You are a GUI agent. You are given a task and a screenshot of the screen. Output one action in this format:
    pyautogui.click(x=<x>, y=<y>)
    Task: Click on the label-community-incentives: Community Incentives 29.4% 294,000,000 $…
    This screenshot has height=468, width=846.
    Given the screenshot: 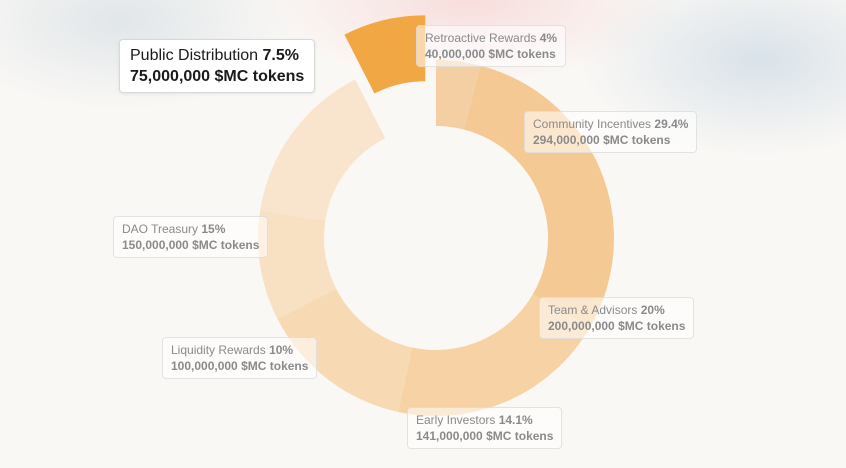 What is the action you would take?
    pyautogui.click(x=611, y=132)
    